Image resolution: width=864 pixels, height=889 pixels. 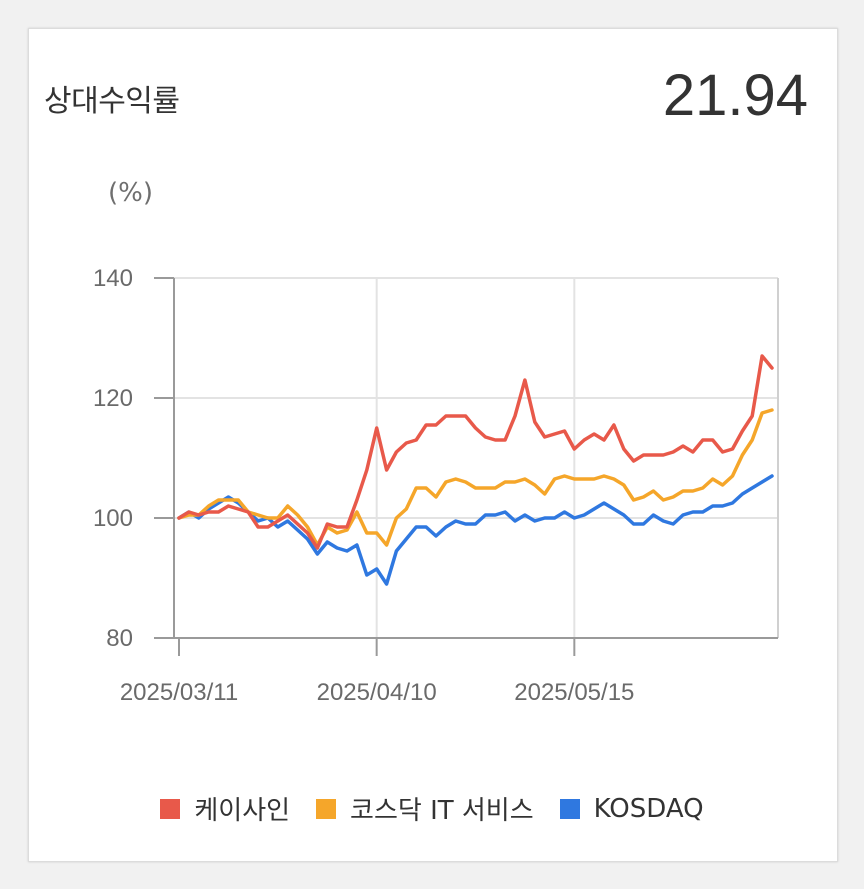 I want to click on y-unit-label: (%), so click(x=130, y=193).